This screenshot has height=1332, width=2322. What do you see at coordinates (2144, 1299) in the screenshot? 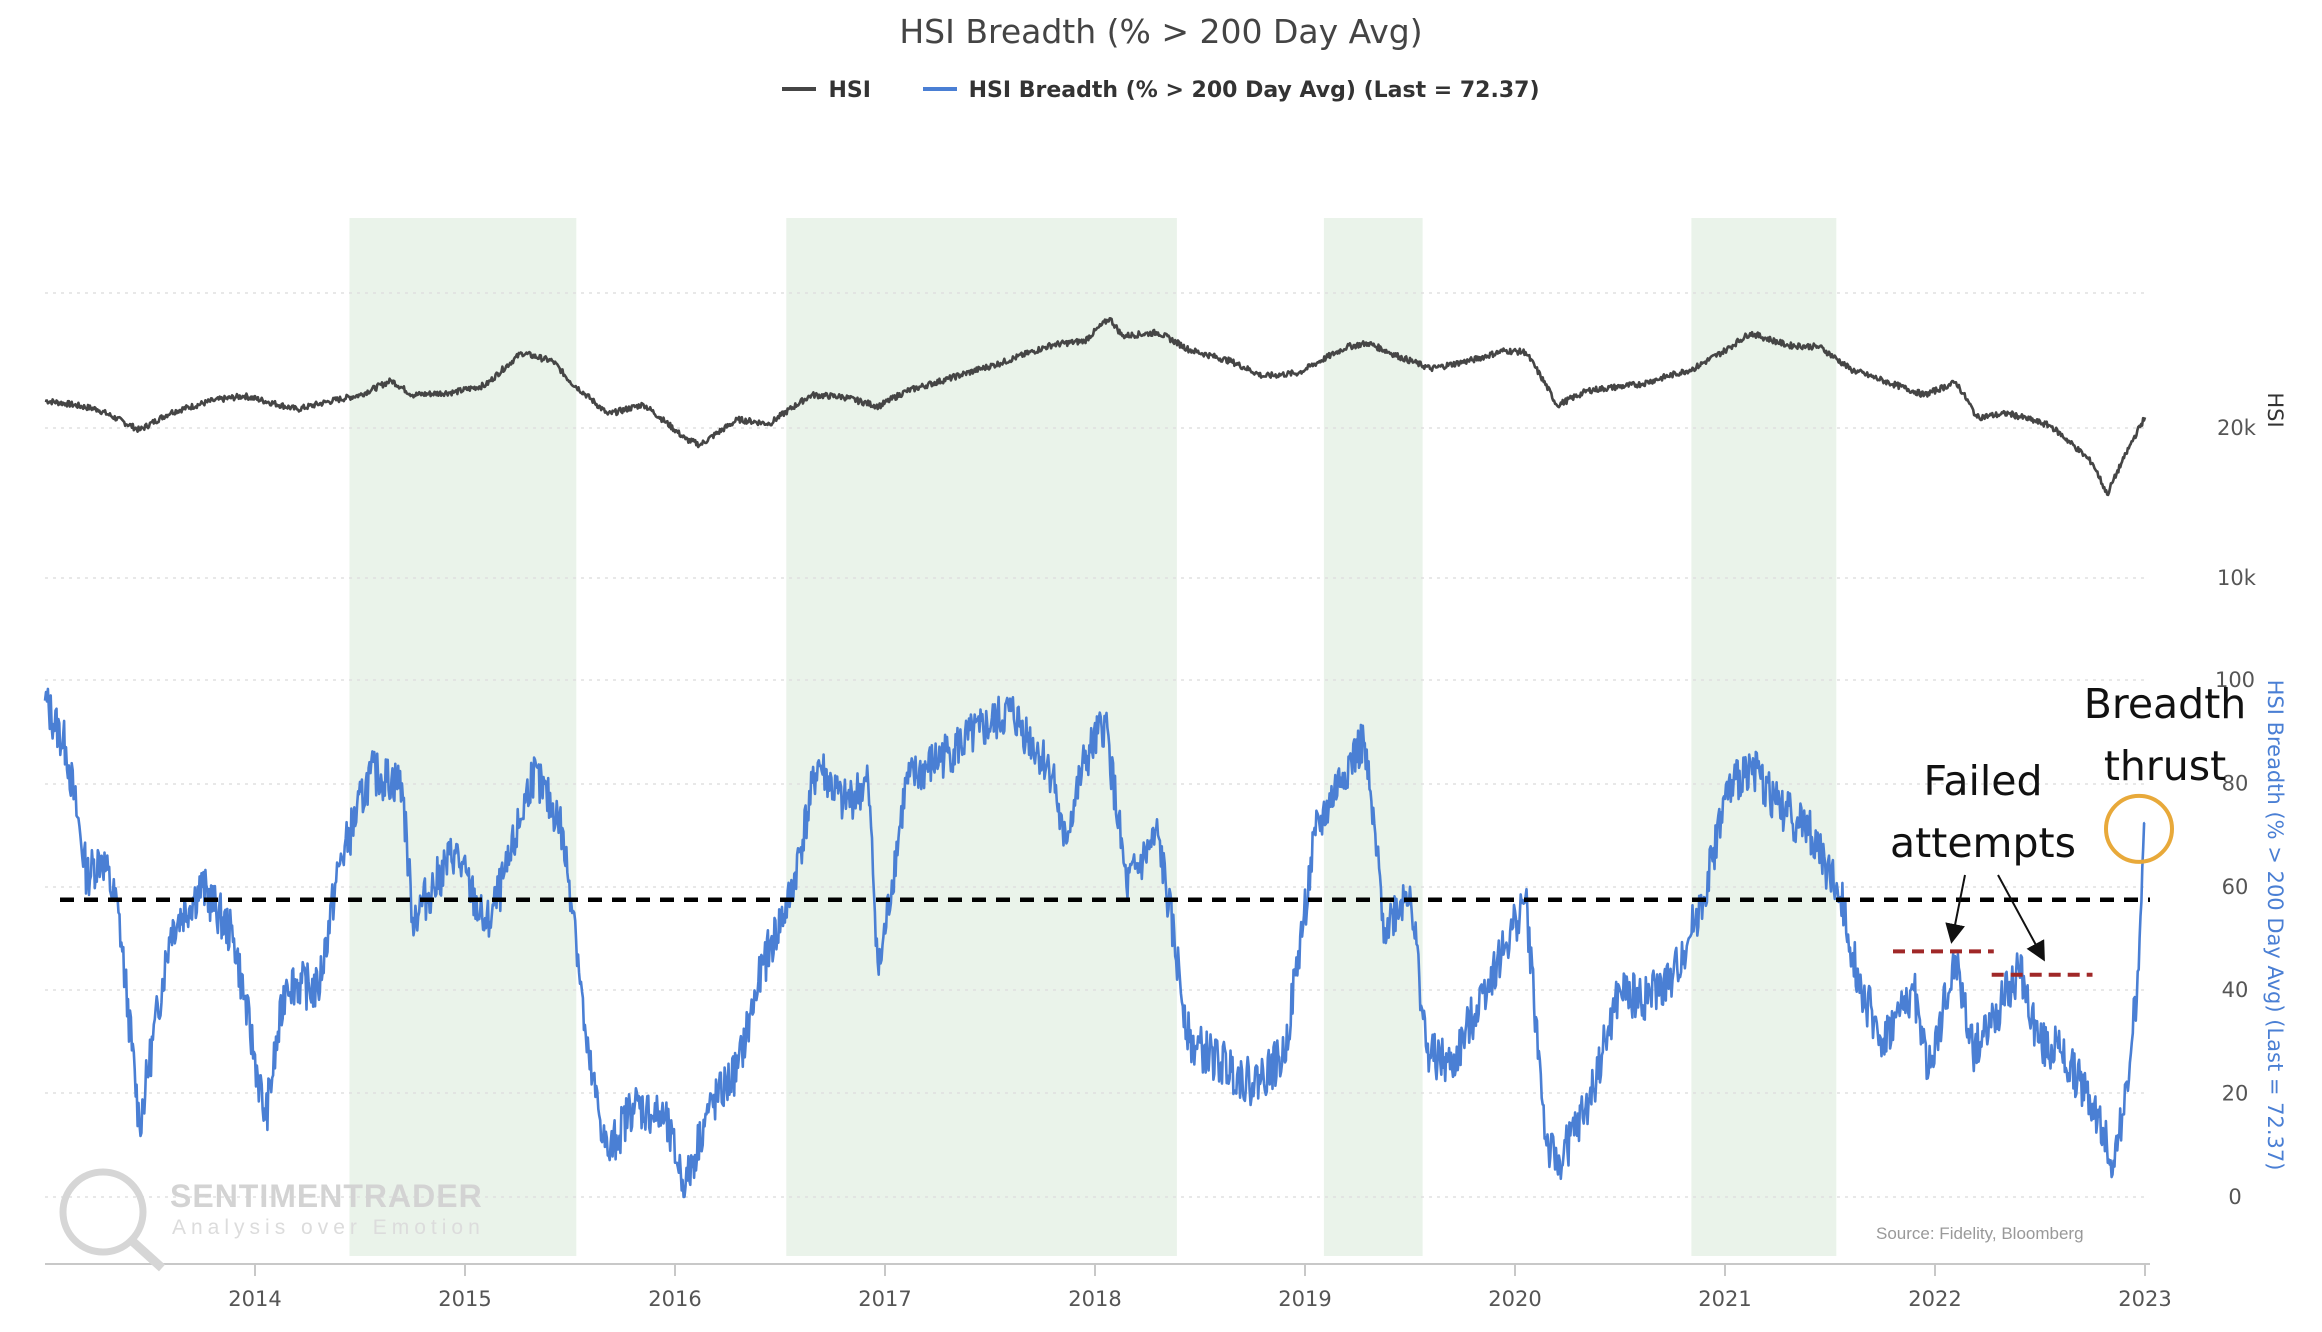
I see `x-tick-label-2023: 2023` at bounding box center [2144, 1299].